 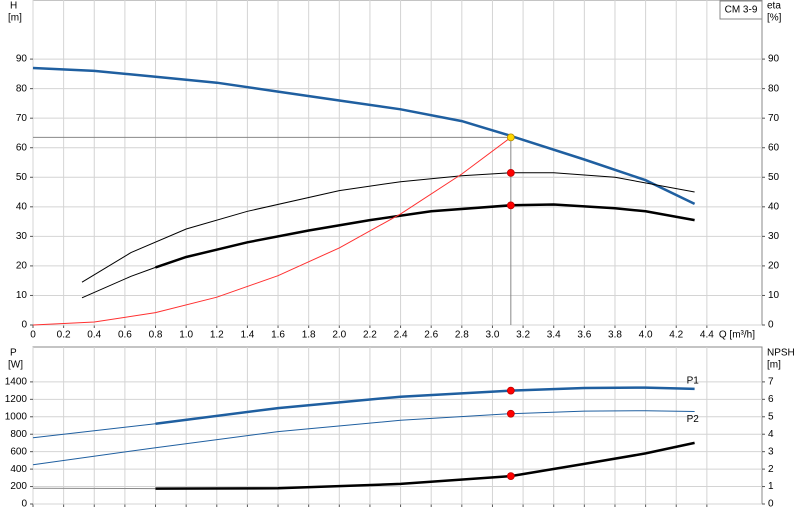 I want to click on y-axis-unit: [W], so click(x=15, y=365).